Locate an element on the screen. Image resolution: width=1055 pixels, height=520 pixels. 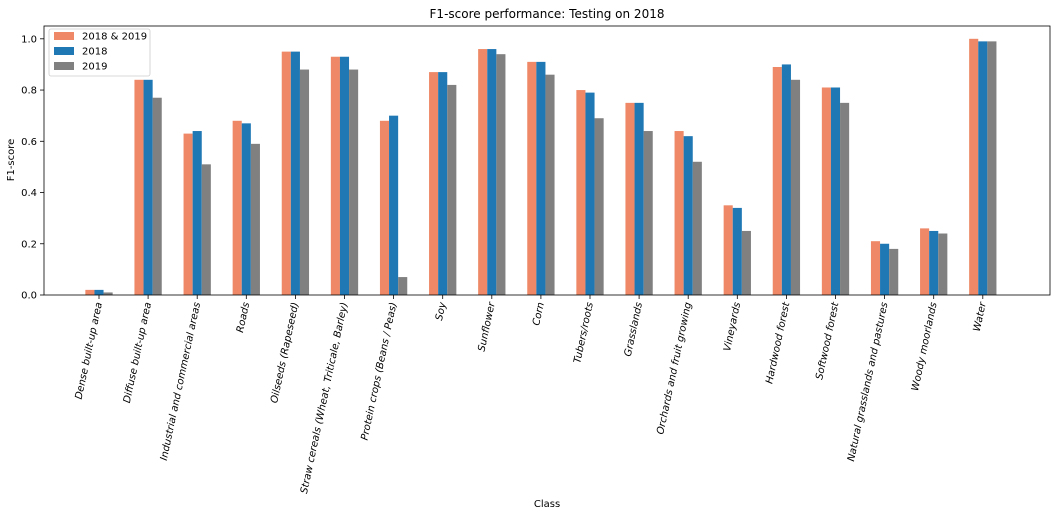
x-tick-label: Sunflower is located at coordinates (487, 326).